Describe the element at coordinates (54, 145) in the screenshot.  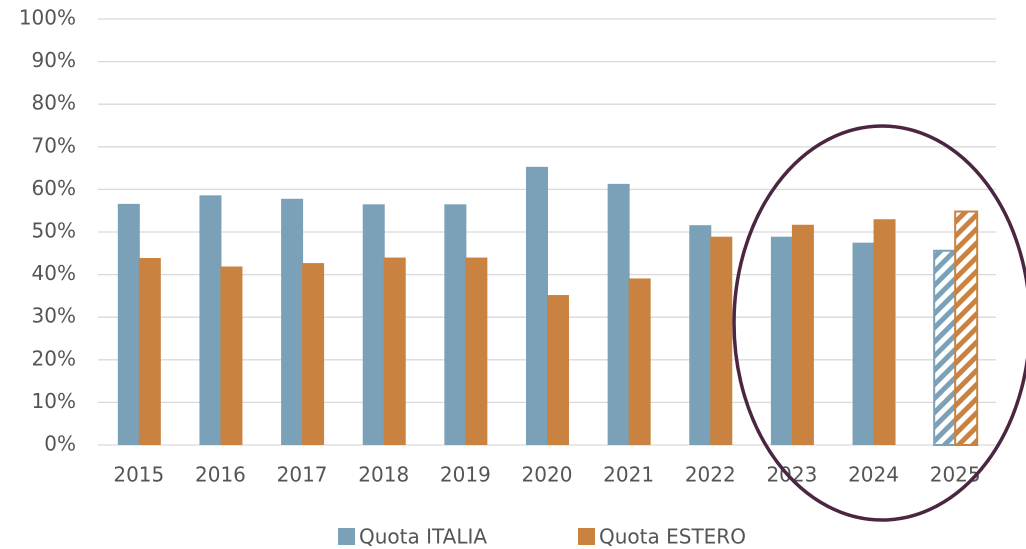
I see `y-tick-label: 70%` at that location.